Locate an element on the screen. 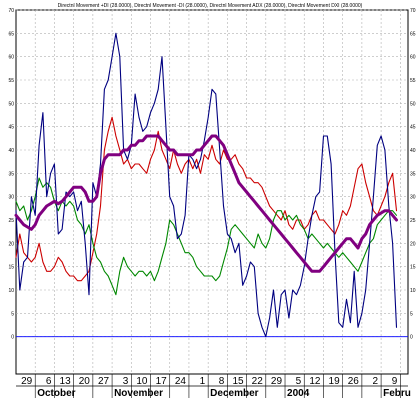 The width and height of the screenshot is (420, 405). y-tick-label-right: 70 is located at coordinates (413, 11).